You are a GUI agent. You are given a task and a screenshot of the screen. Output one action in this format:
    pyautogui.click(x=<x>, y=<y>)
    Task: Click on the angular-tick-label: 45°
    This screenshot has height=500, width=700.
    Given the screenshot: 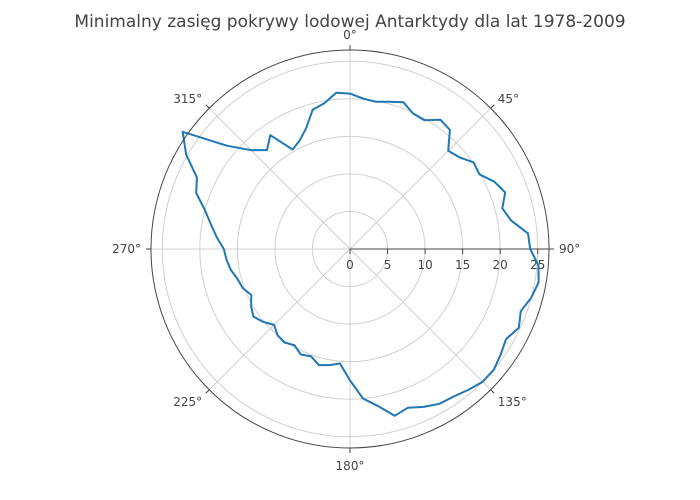 What is the action you would take?
    pyautogui.click(x=508, y=99)
    